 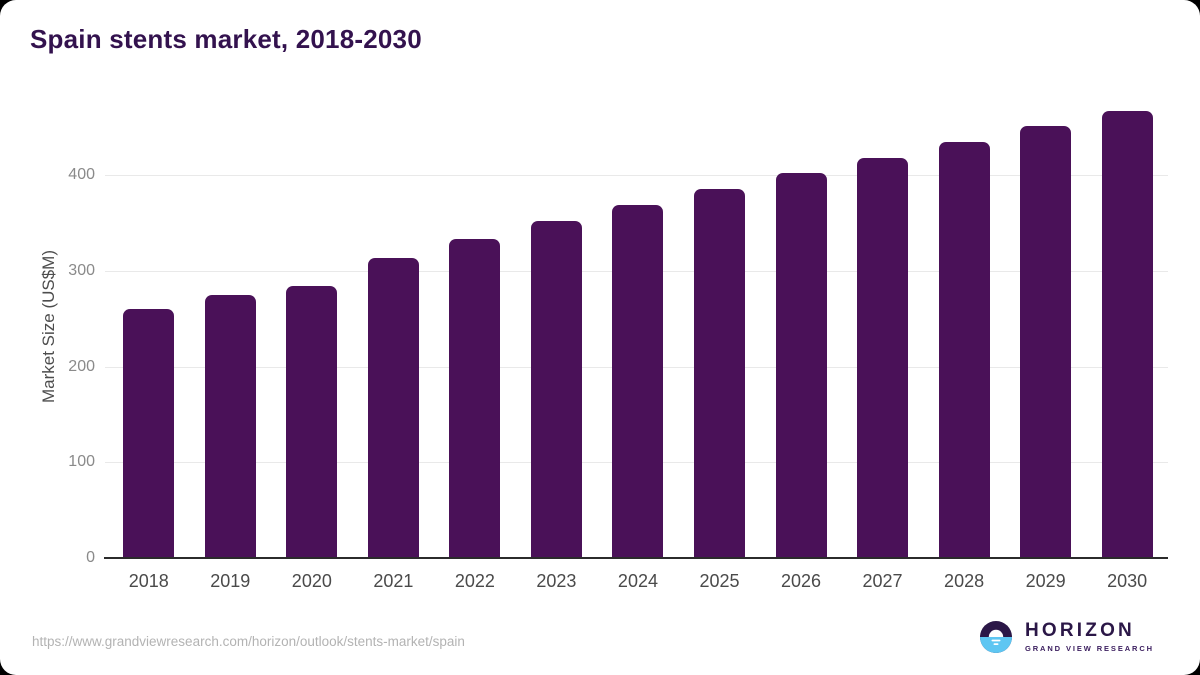 I want to click on bar-2023, so click(x=556, y=389).